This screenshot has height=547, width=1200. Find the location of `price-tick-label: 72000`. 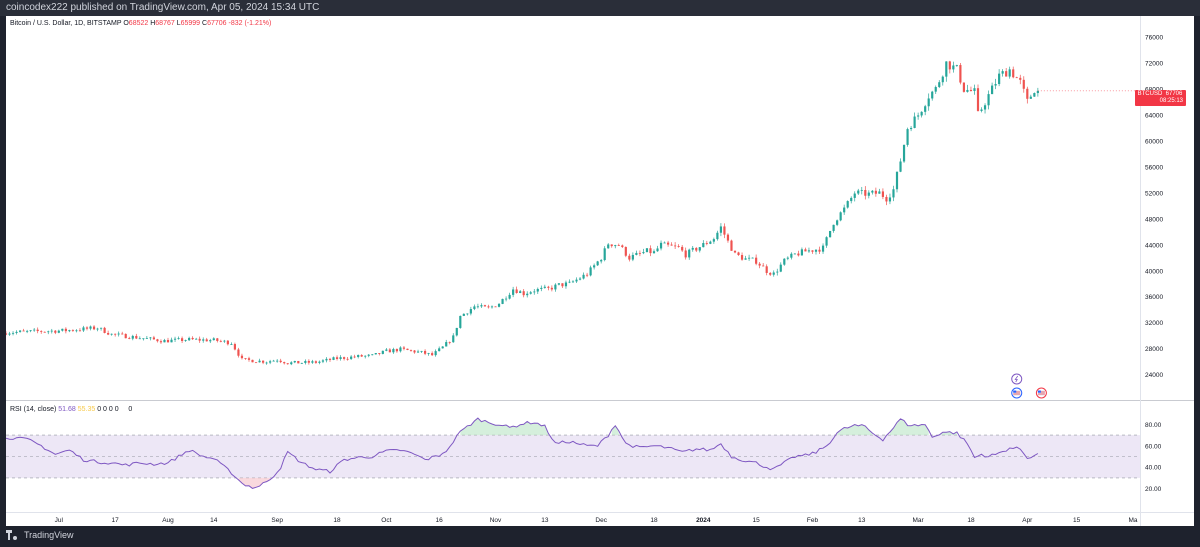

price-tick-label: 72000 is located at coordinates (1154, 64).